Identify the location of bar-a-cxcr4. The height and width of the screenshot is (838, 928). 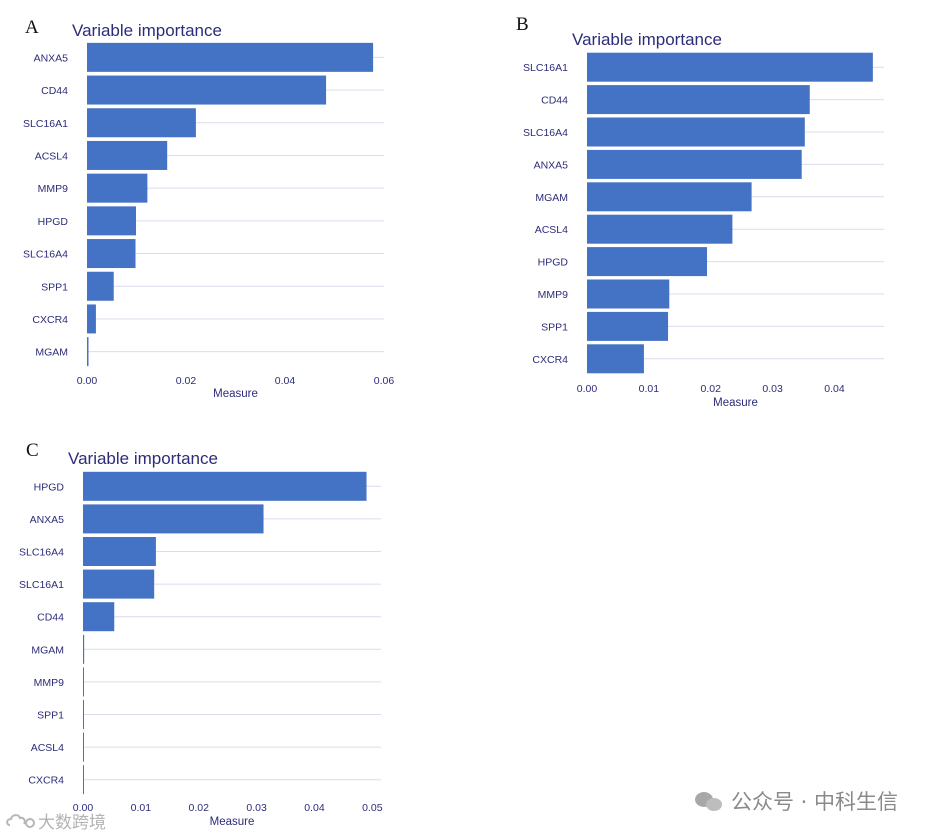
(91, 319).